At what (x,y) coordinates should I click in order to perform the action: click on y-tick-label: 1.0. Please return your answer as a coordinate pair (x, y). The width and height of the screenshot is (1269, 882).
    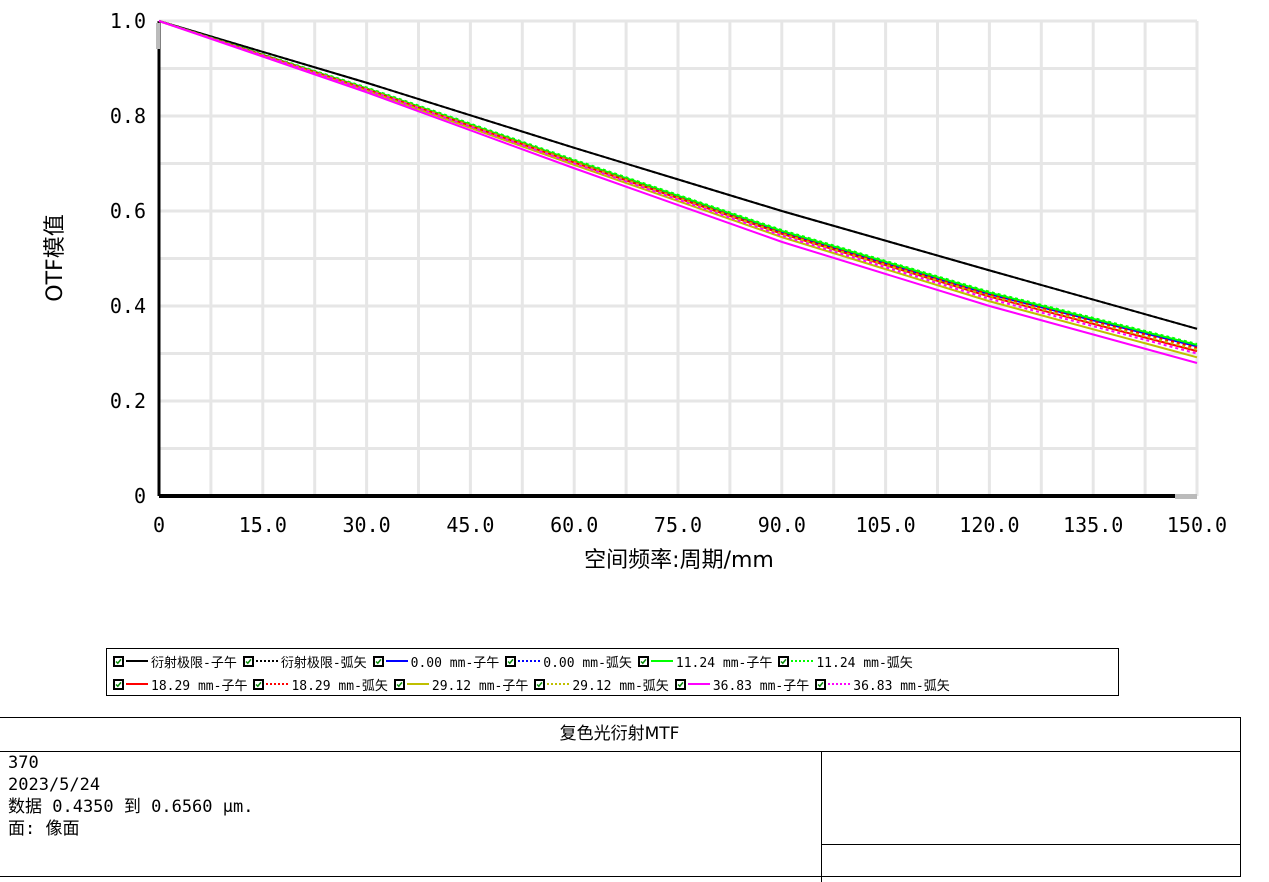
    Looking at the image, I should click on (128, 21).